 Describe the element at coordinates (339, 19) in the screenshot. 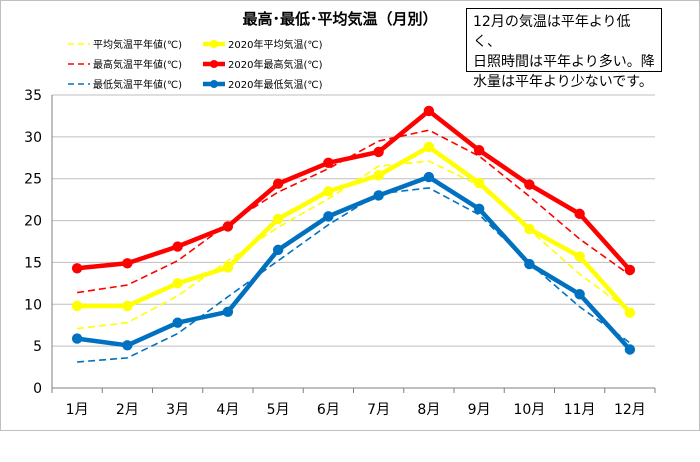

I see `chart-title: 最高･最低･平均気温（月別）` at that location.